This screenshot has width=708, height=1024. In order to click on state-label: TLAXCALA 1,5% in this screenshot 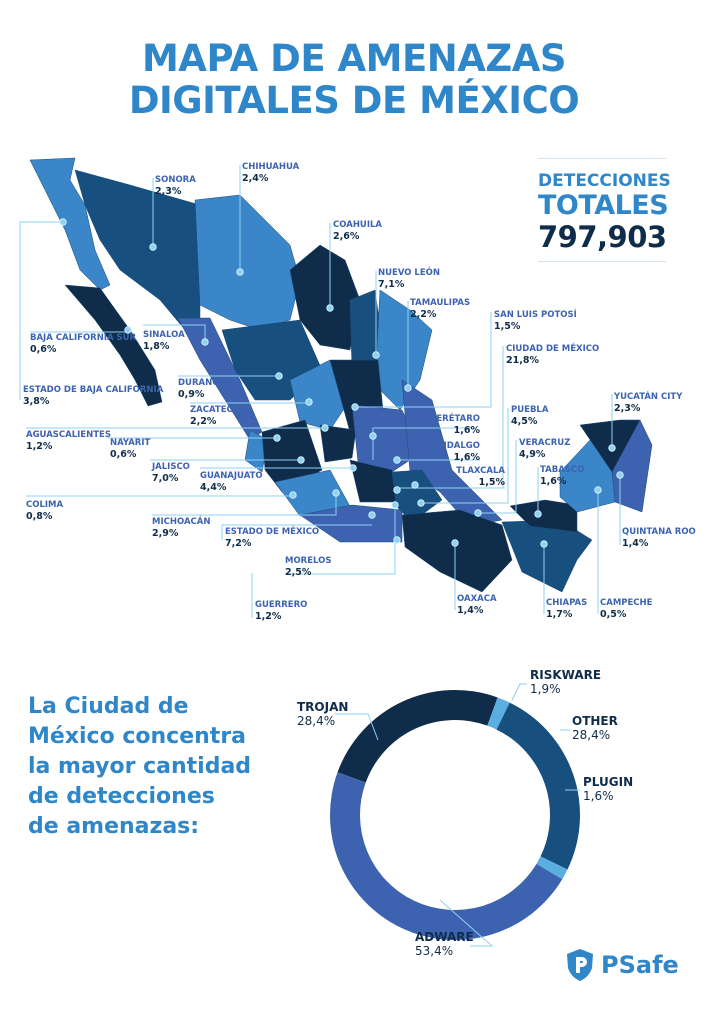, I will do `click(480, 477)`.